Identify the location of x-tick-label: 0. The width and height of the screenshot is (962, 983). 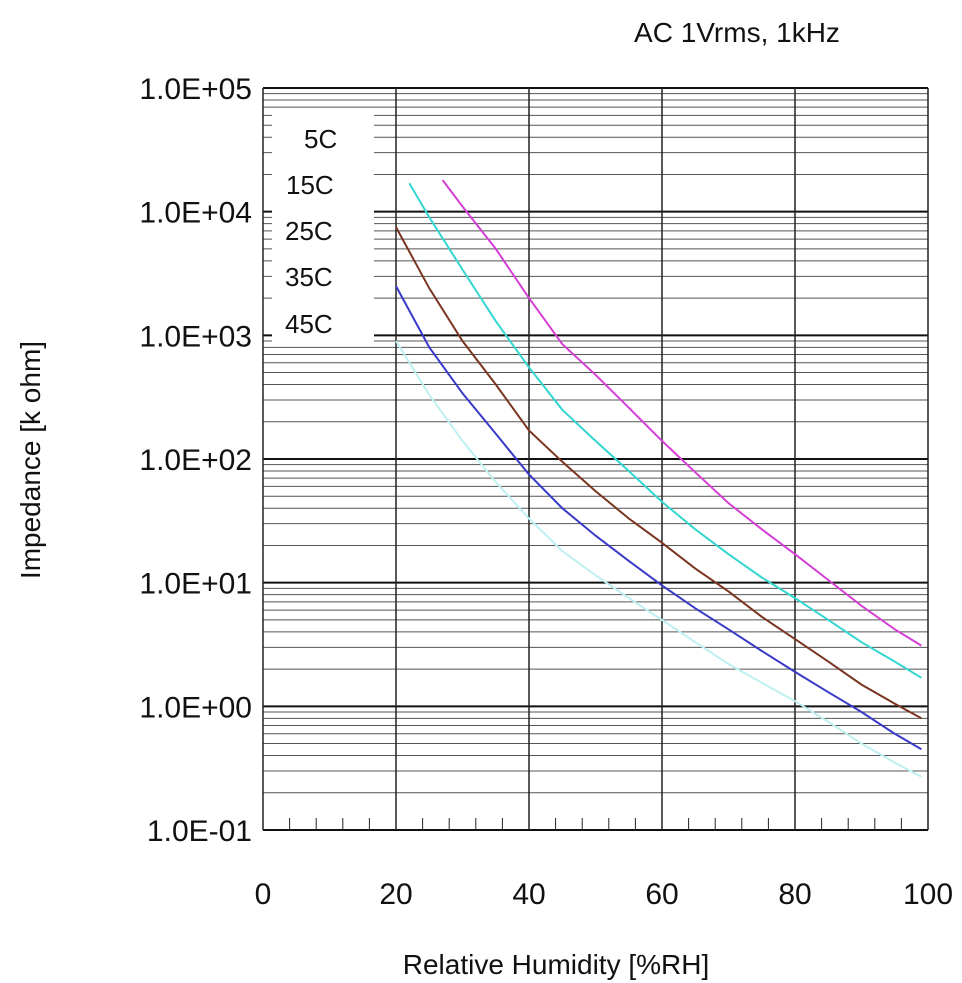
(263, 894).